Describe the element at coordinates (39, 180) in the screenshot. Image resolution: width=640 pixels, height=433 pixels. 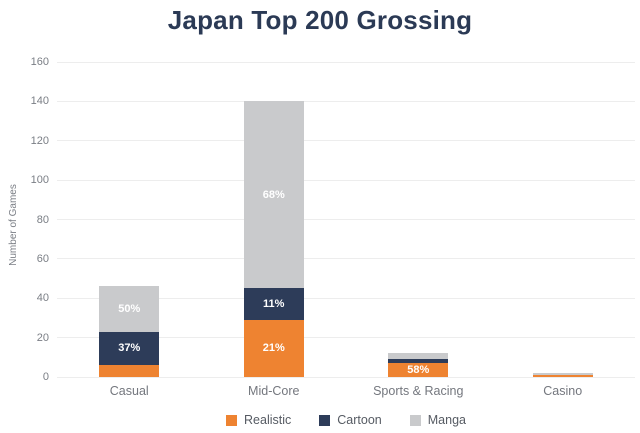
I see `y-tick-label-100: 100` at that location.